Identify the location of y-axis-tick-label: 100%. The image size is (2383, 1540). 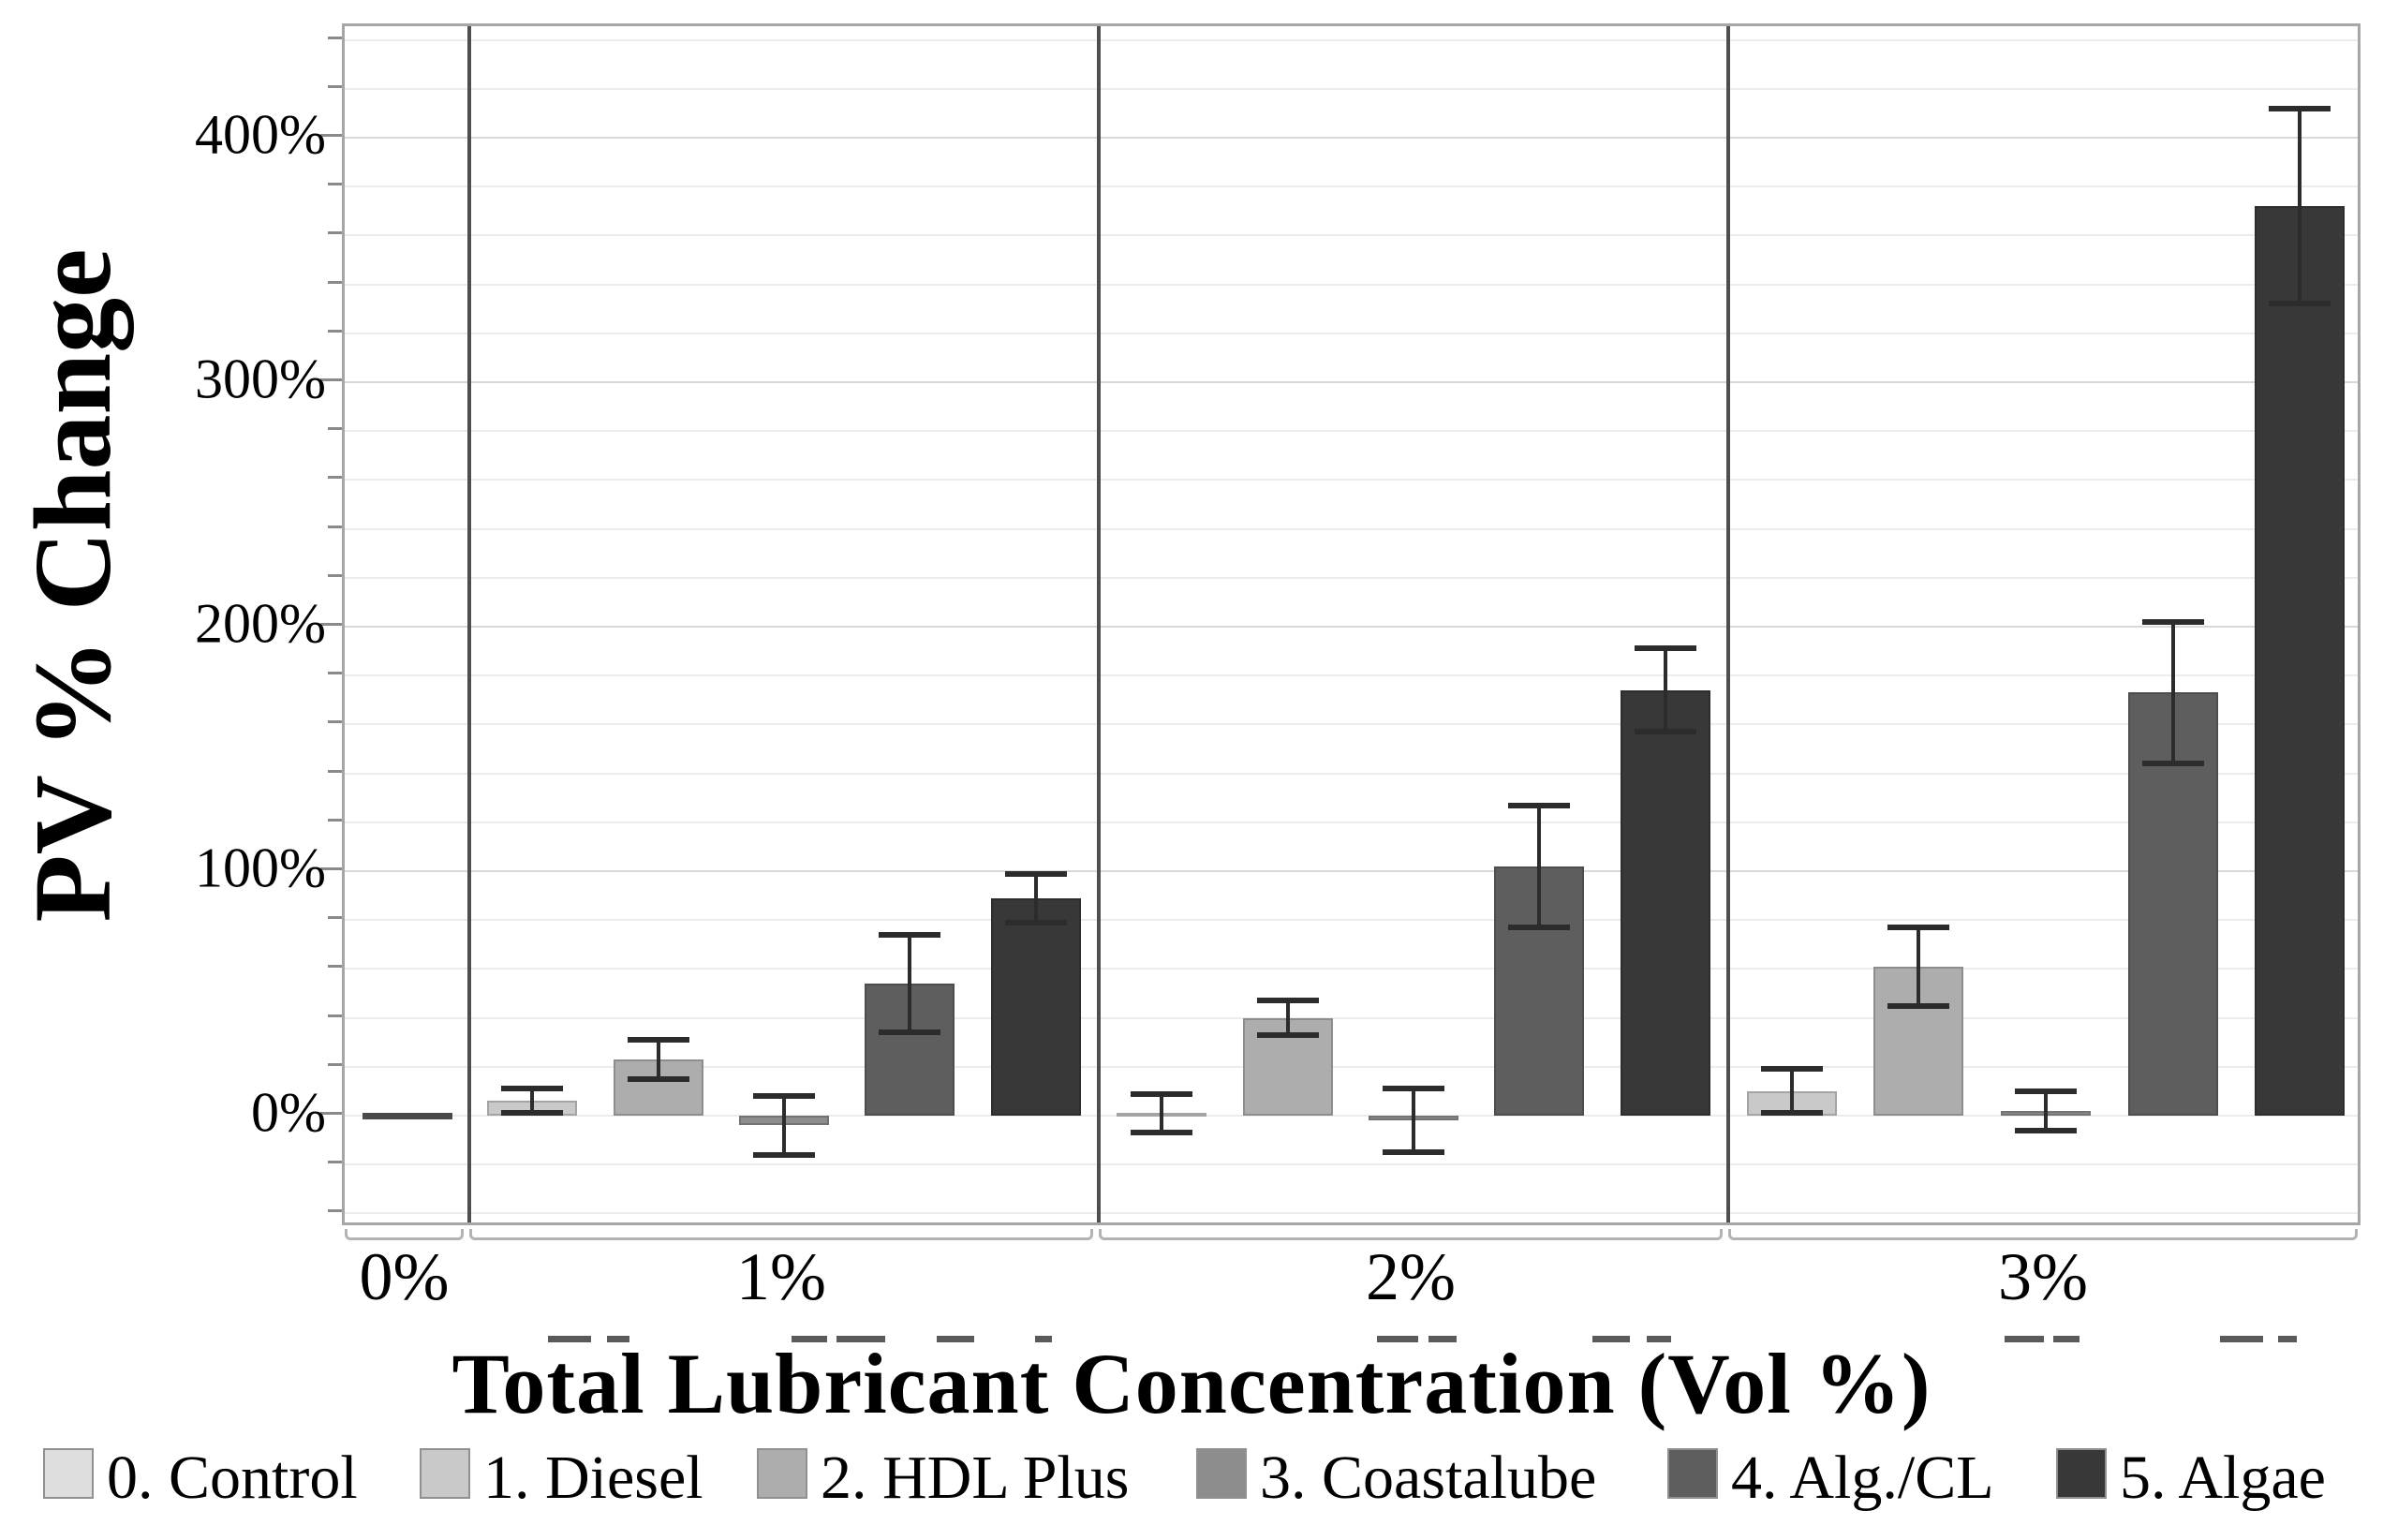
(260, 868).